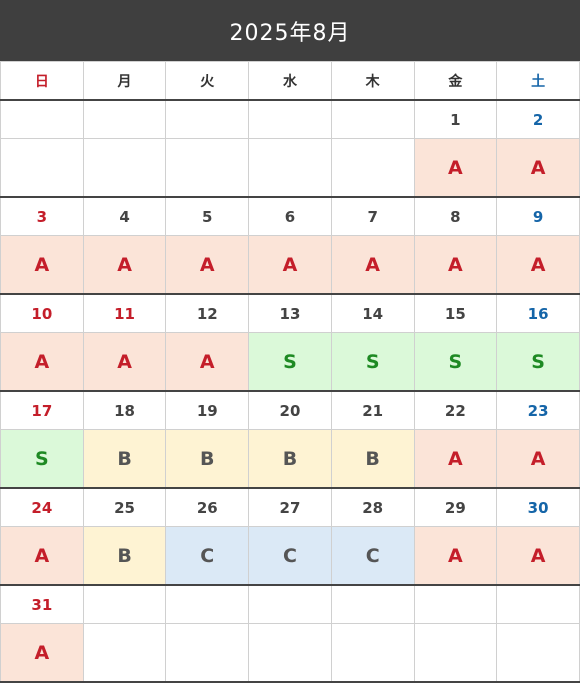 This screenshot has width=580, height=683. Describe the element at coordinates (207, 507) in the screenshot. I see `day-number: 26` at that location.